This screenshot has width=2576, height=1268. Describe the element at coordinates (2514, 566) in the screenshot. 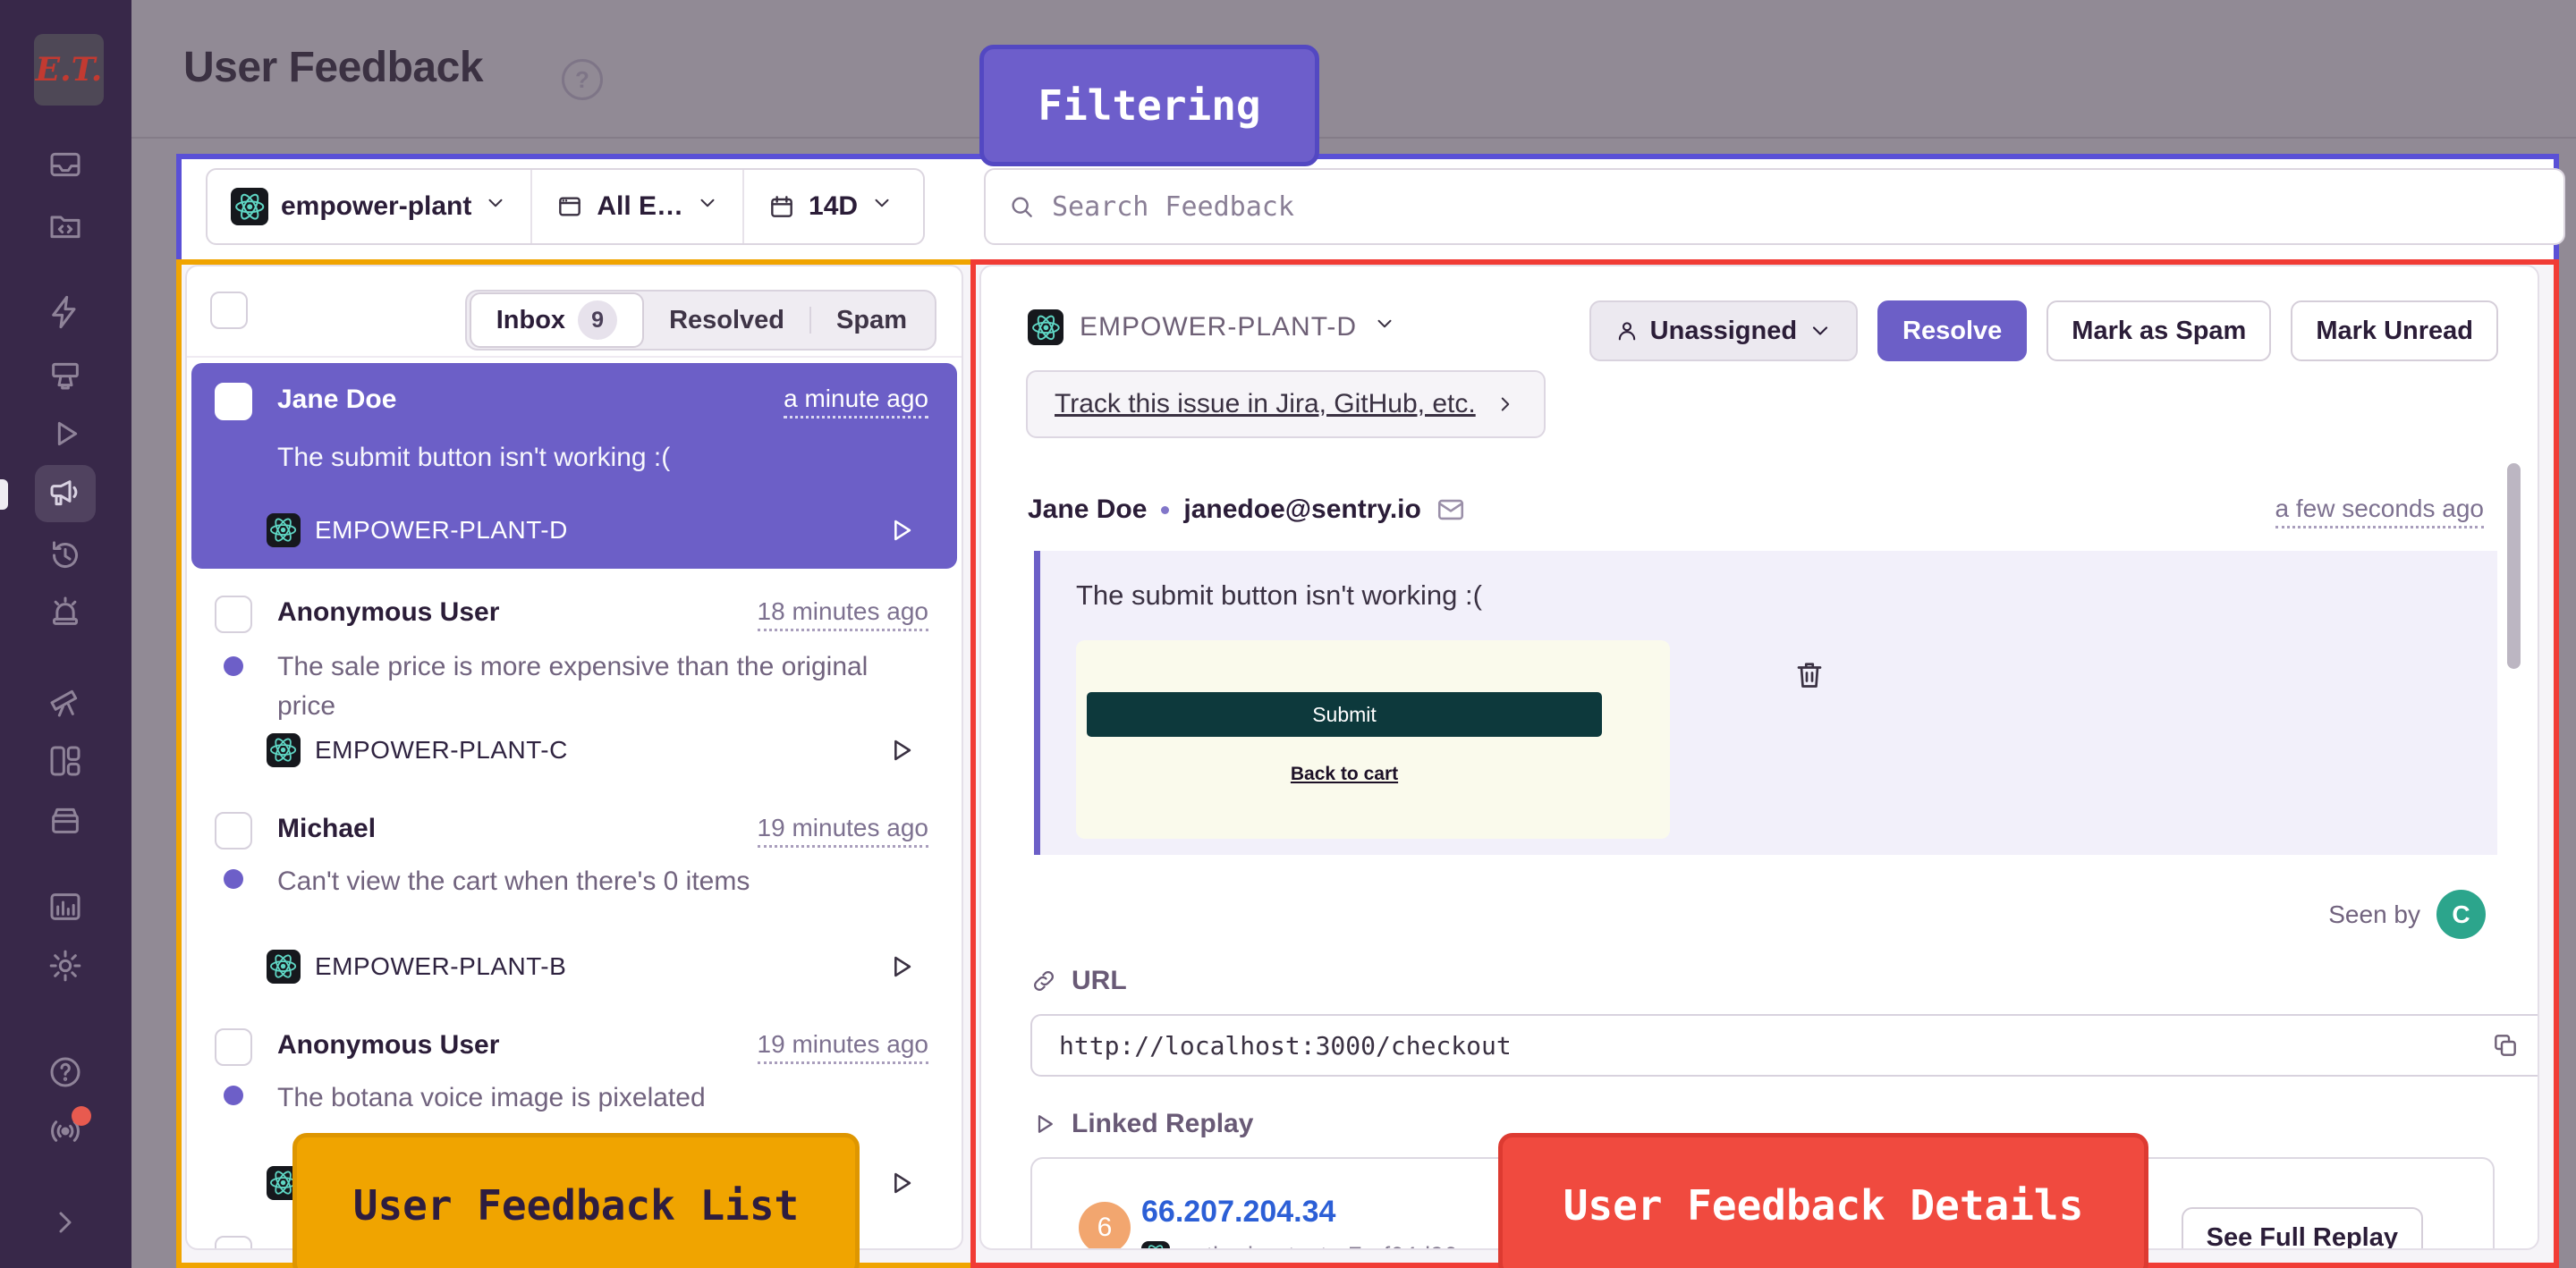

I see `details-scrollbar-thumb` at that location.